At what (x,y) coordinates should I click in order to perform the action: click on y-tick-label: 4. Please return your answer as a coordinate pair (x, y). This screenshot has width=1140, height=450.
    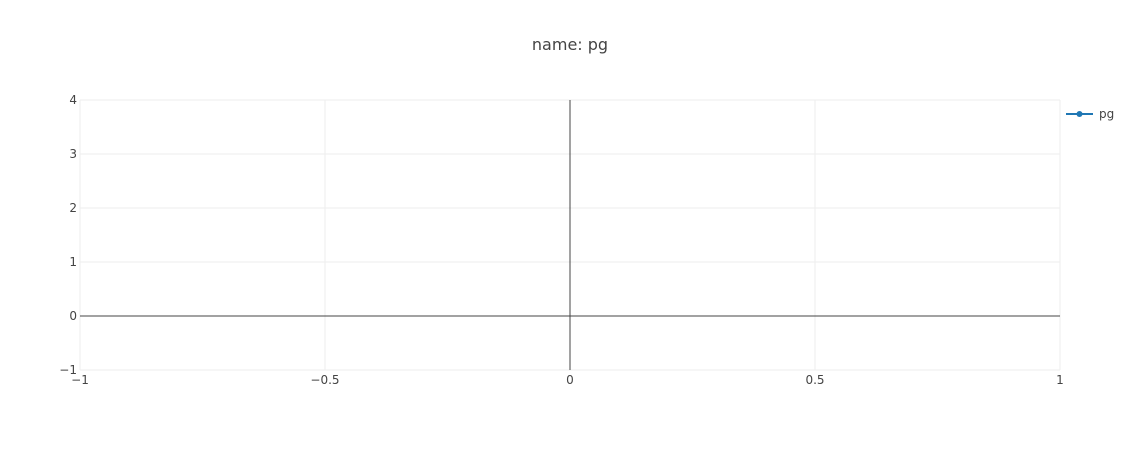
    Looking at the image, I should click on (73, 100).